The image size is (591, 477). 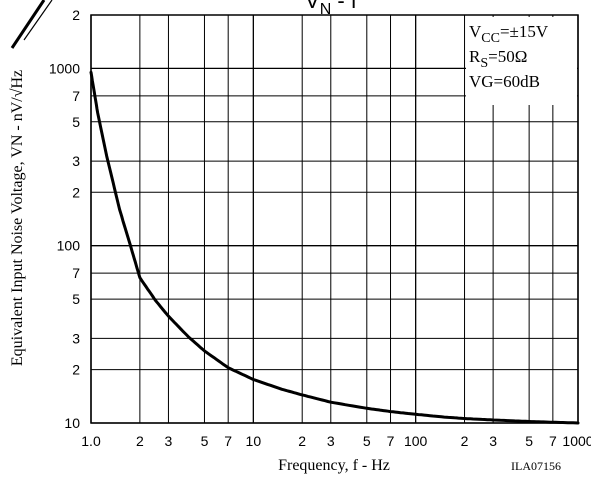 What do you see at coordinates (72, 423) in the screenshot?
I see `y-tick-label: 10` at bounding box center [72, 423].